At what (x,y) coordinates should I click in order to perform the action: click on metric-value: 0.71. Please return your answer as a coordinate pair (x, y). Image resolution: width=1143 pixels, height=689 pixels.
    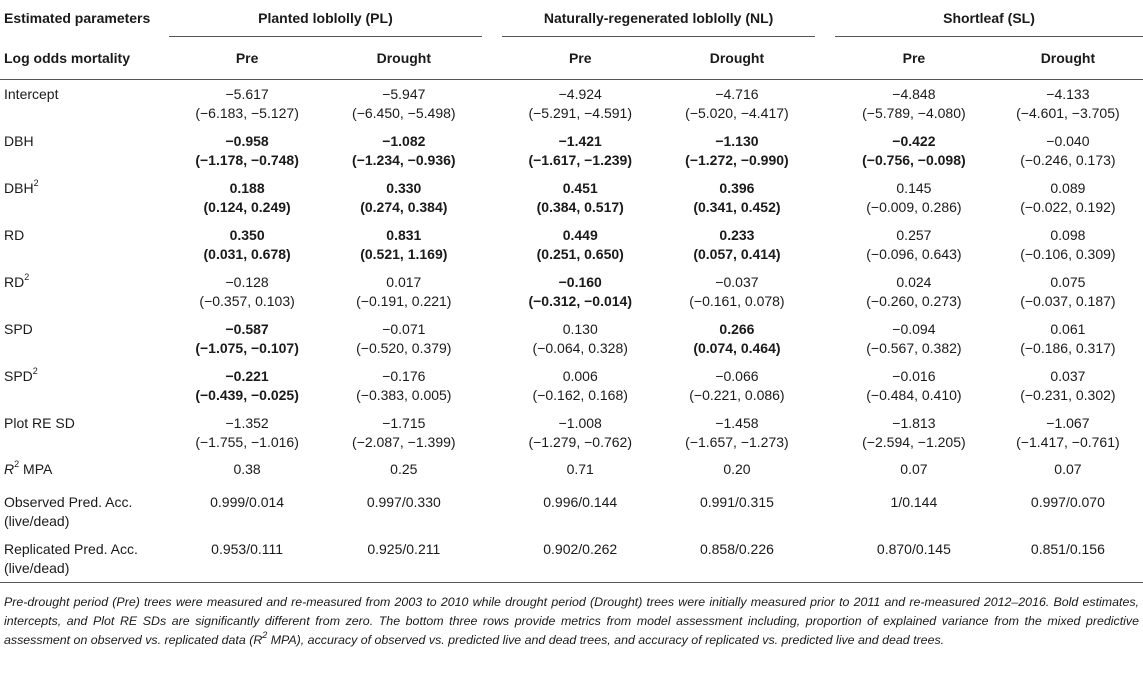
    Looking at the image, I should click on (580, 469).